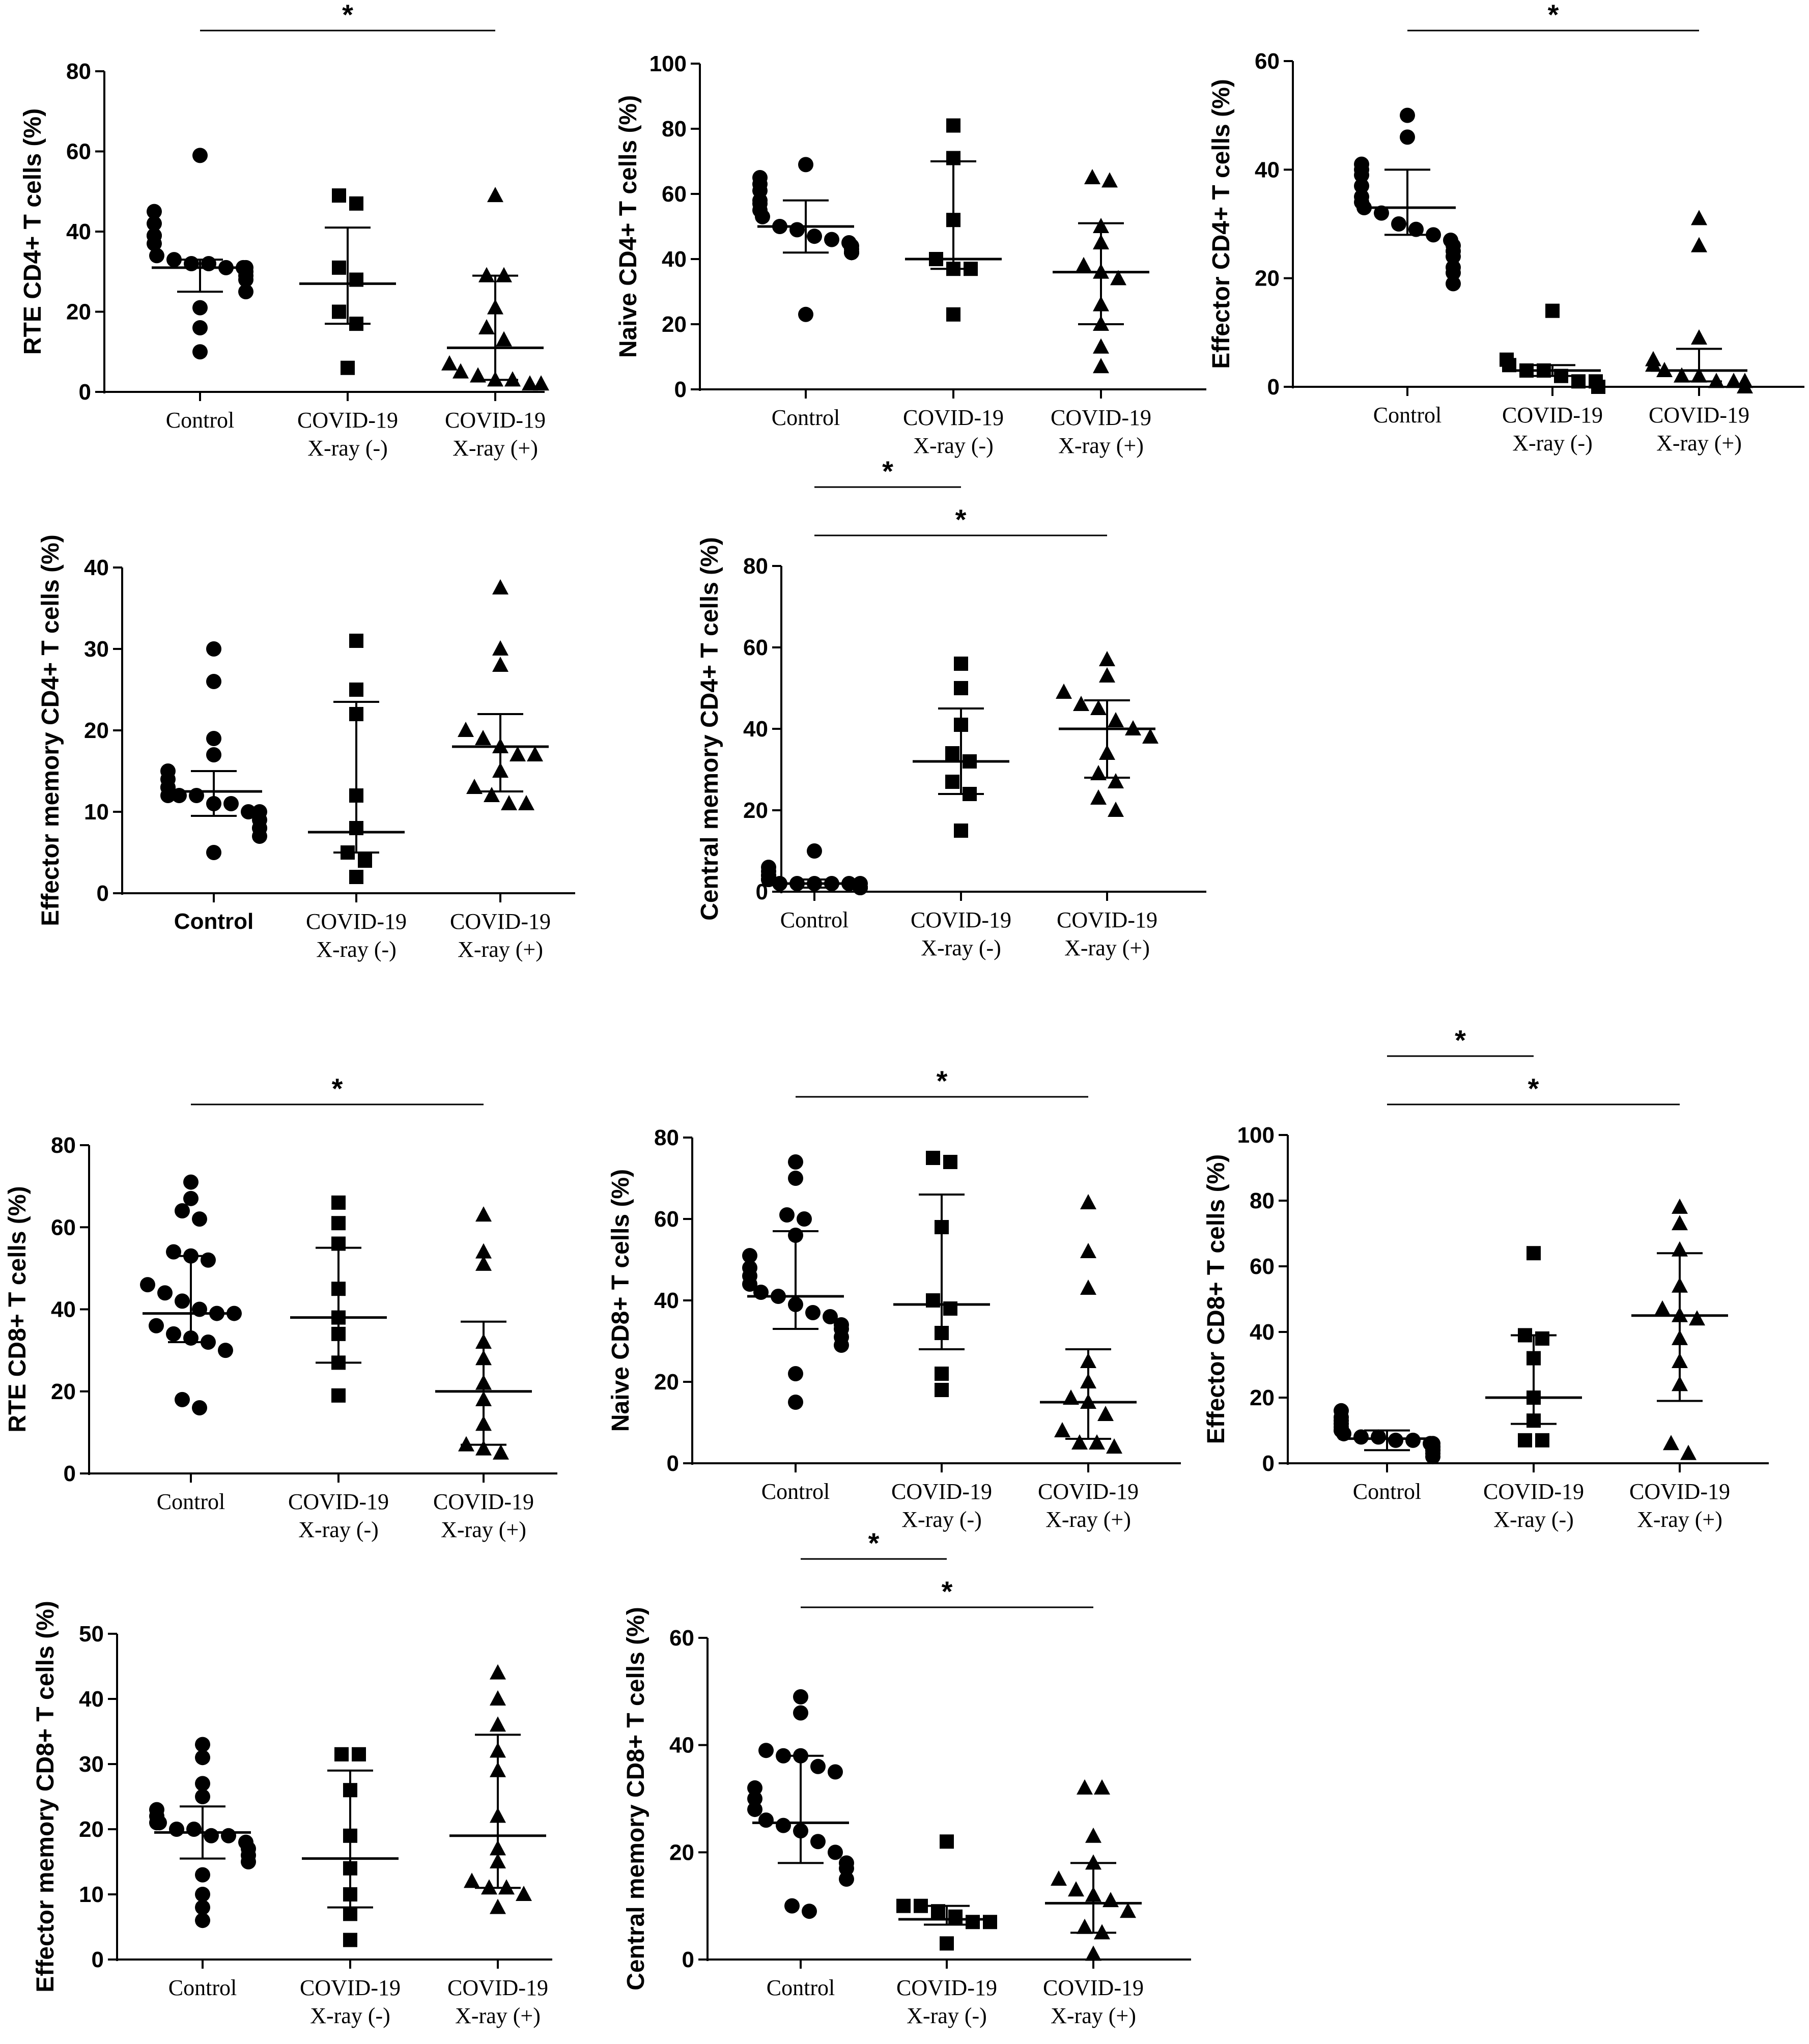 This screenshot has height=2044, width=1809. What do you see at coordinates (801, 1987) in the screenshot?
I see `x-tick-label: Control` at bounding box center [801, 1987].